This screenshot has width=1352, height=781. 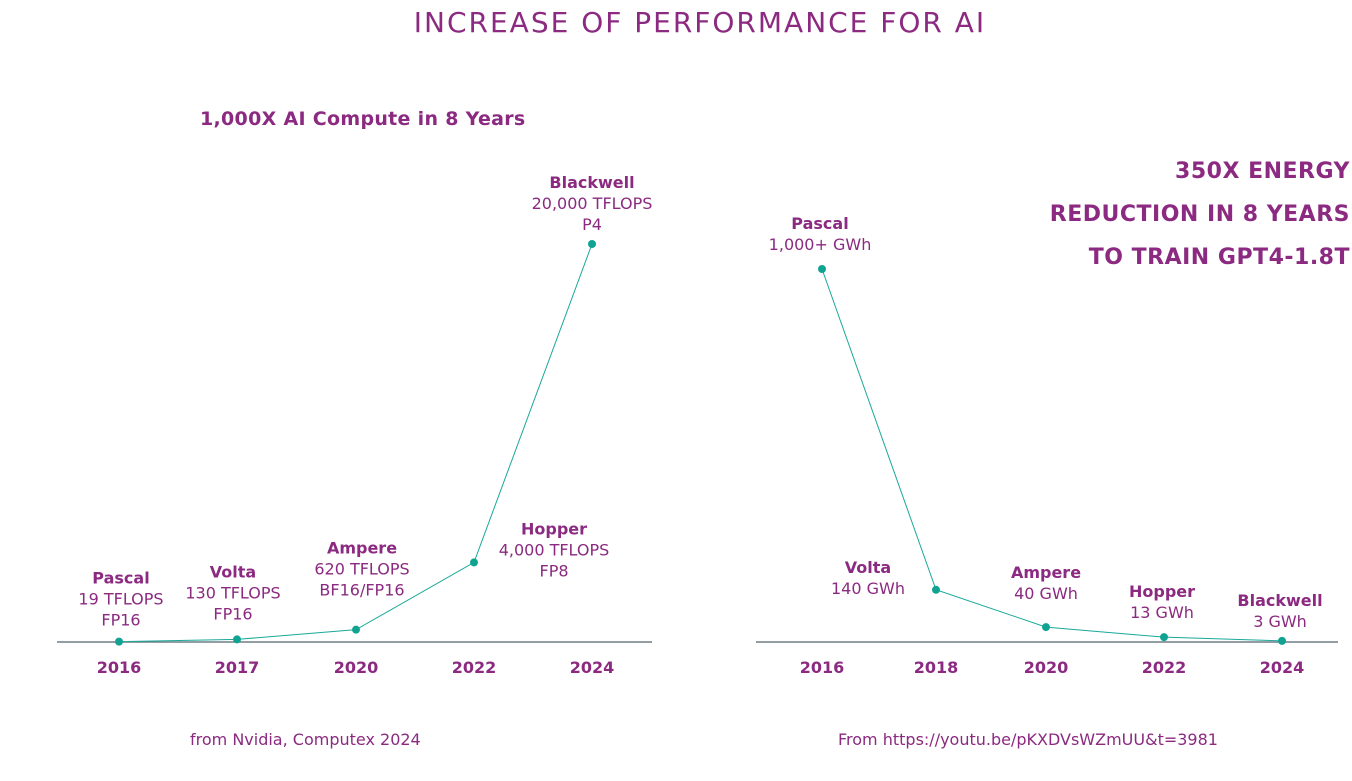 I want to click on energy-data-label: Hopper 13 GWh, so click(x=1162, y=602).